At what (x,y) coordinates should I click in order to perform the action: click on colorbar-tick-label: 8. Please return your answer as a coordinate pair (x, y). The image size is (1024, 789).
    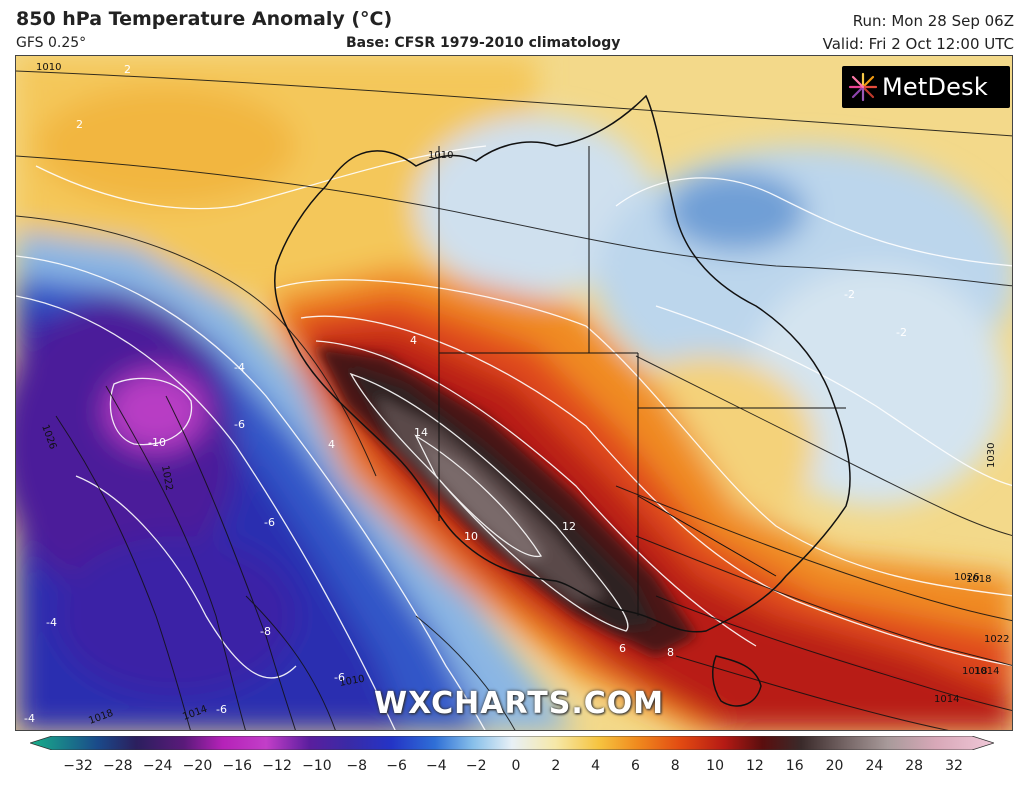
    Looking at the image, I should click on (675, 766).